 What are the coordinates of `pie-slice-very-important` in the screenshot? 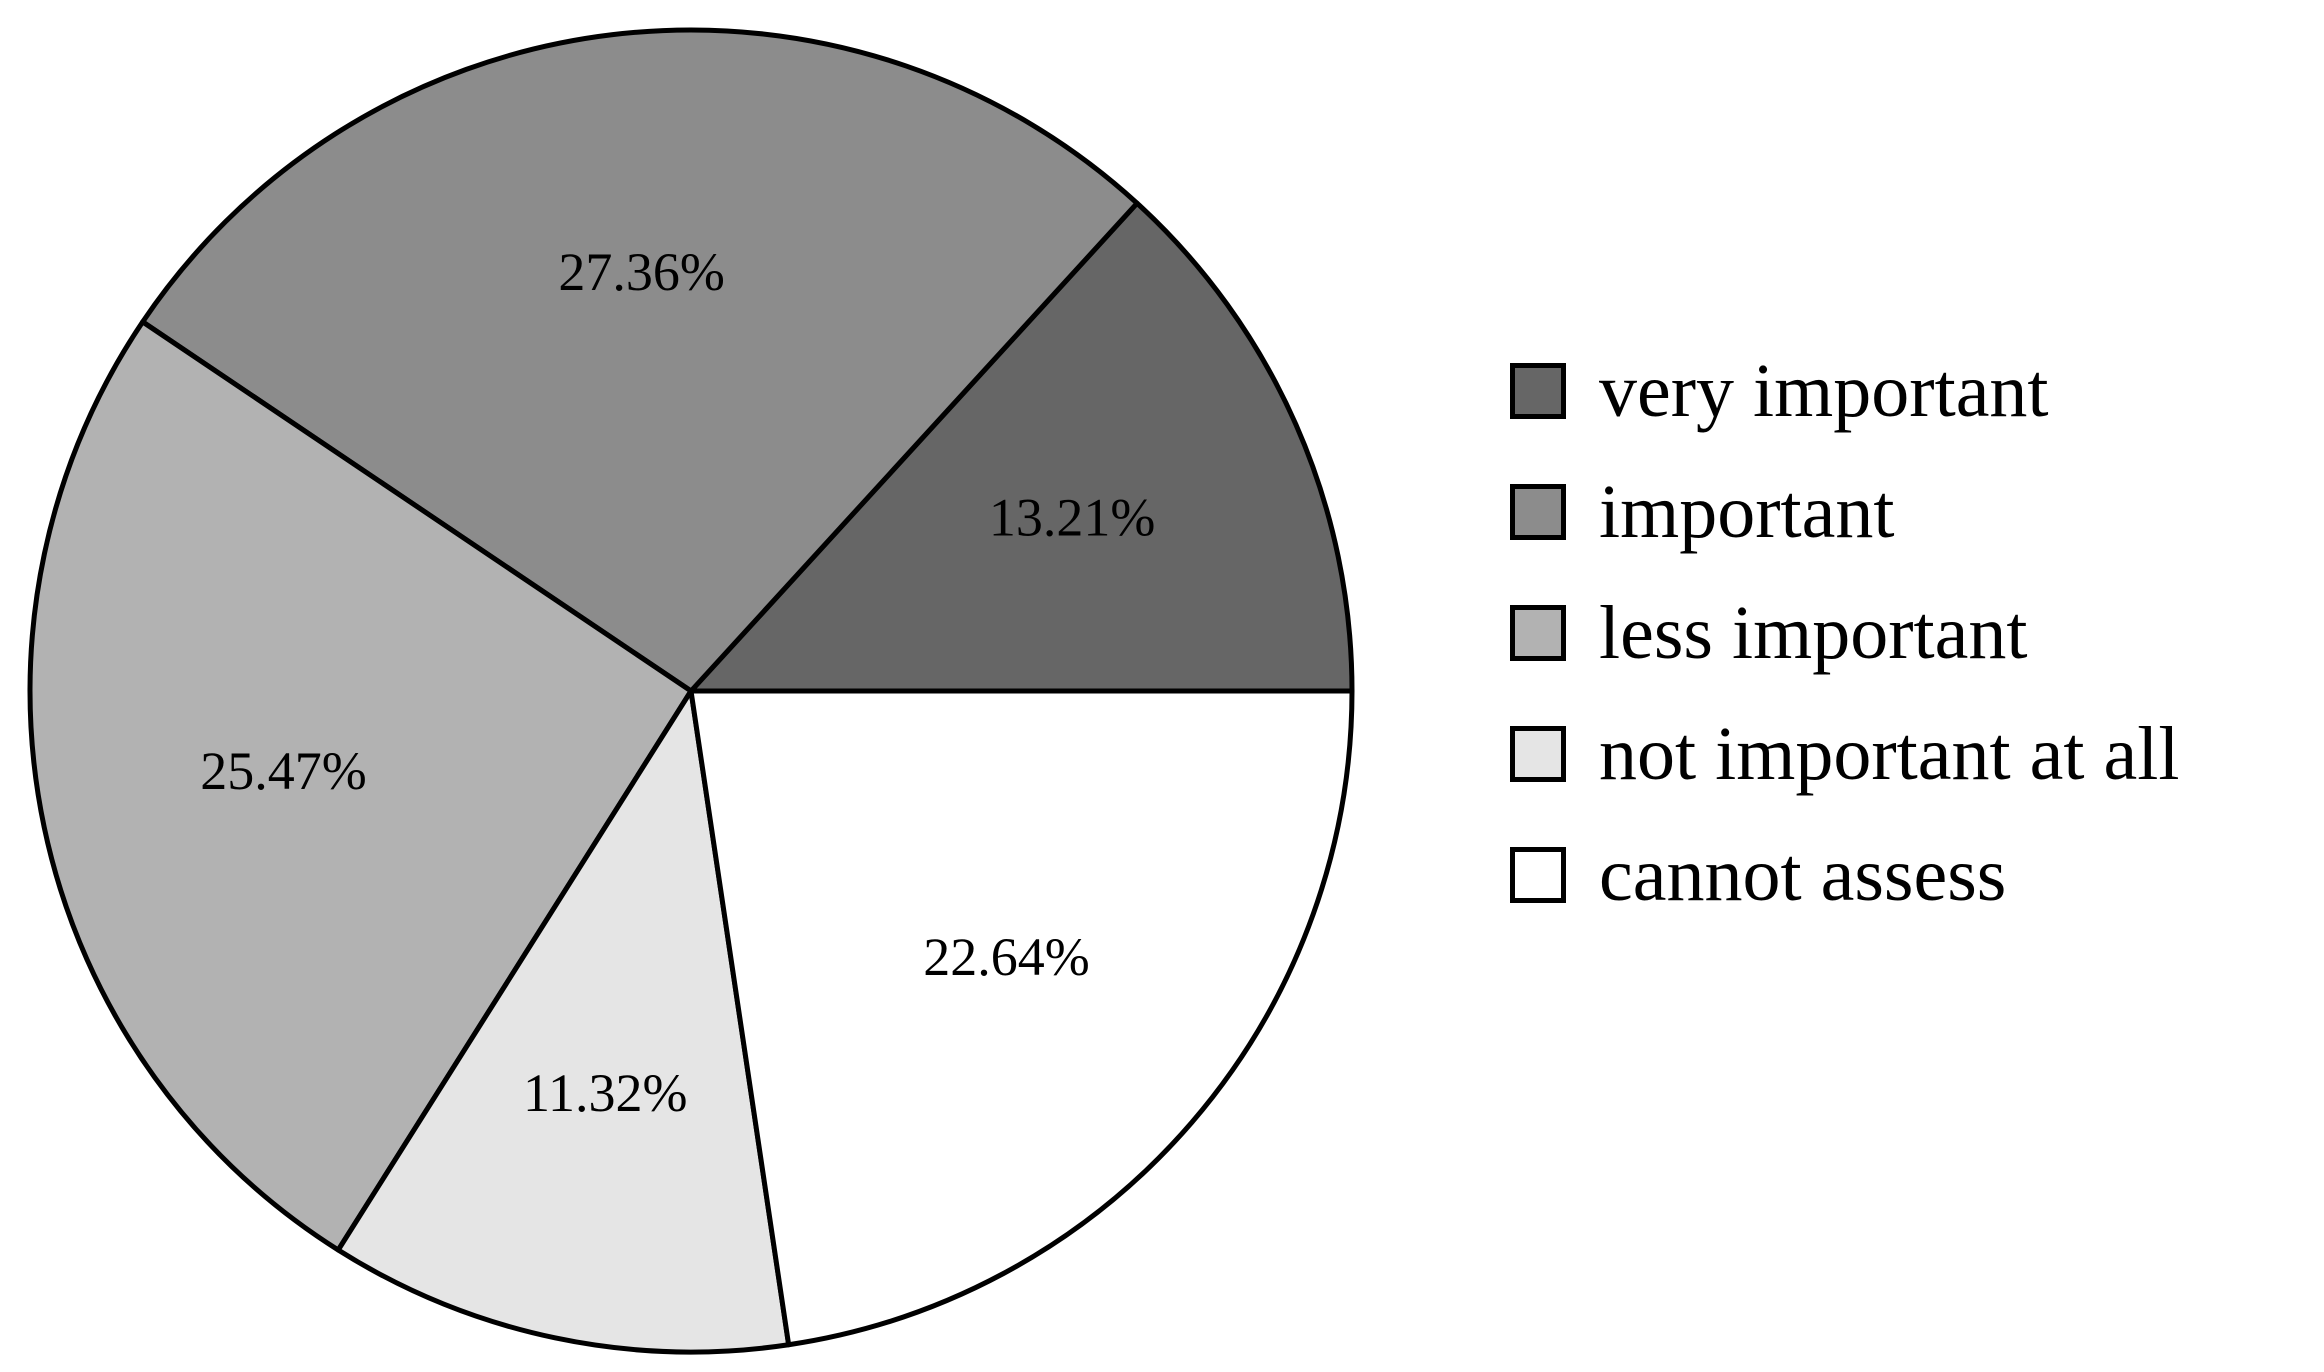 It's located at (1021, 447).